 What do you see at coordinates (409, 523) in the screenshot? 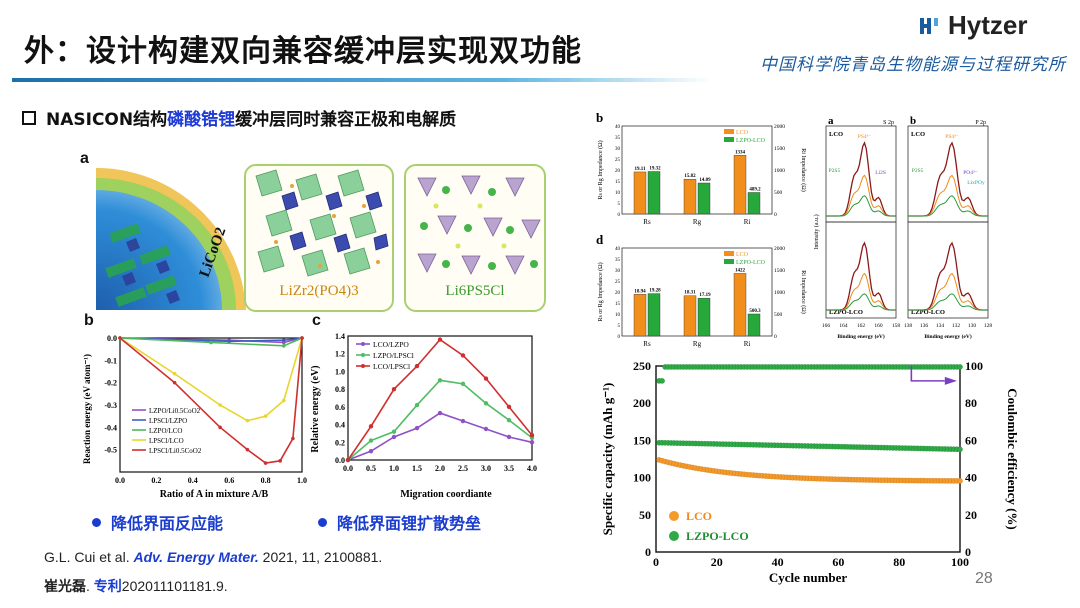
I see `takeaway-right-text: 降低界面锂扩散势垒` at bounding box center [409, 523].